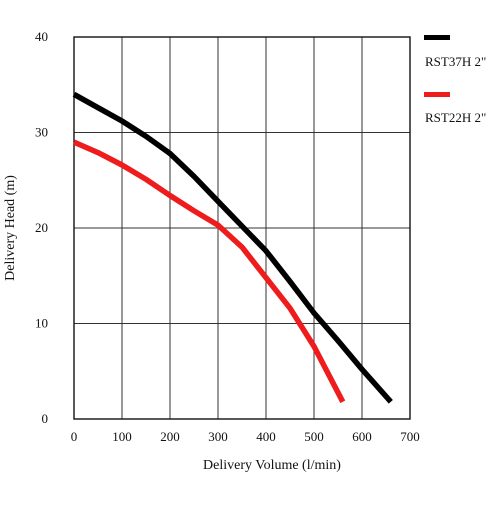 This screenshot has width=500, height=505. Describe the element at coordinates (41, 227) in the screenshot. I see `y-tick-label-20: 20` at that location.